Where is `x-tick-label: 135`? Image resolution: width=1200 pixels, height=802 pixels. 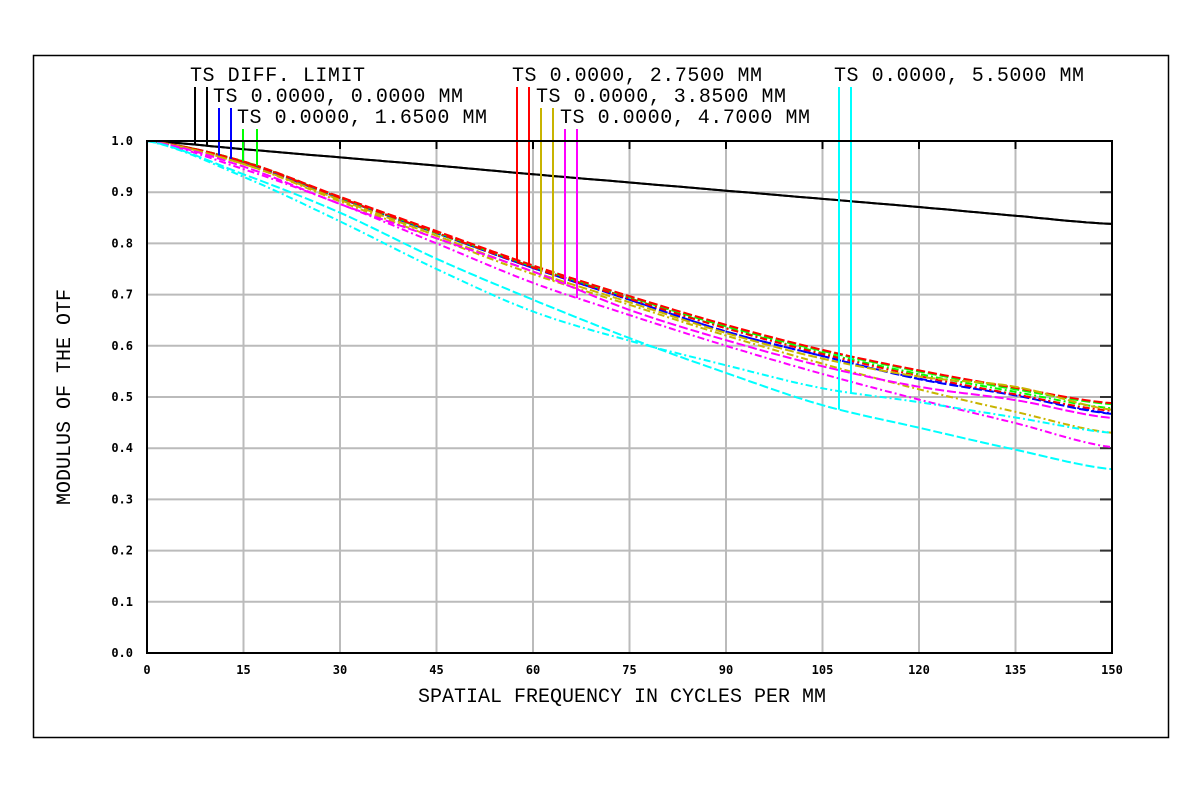 x-tick-label: 135 is located at coordinates (1016, 670).